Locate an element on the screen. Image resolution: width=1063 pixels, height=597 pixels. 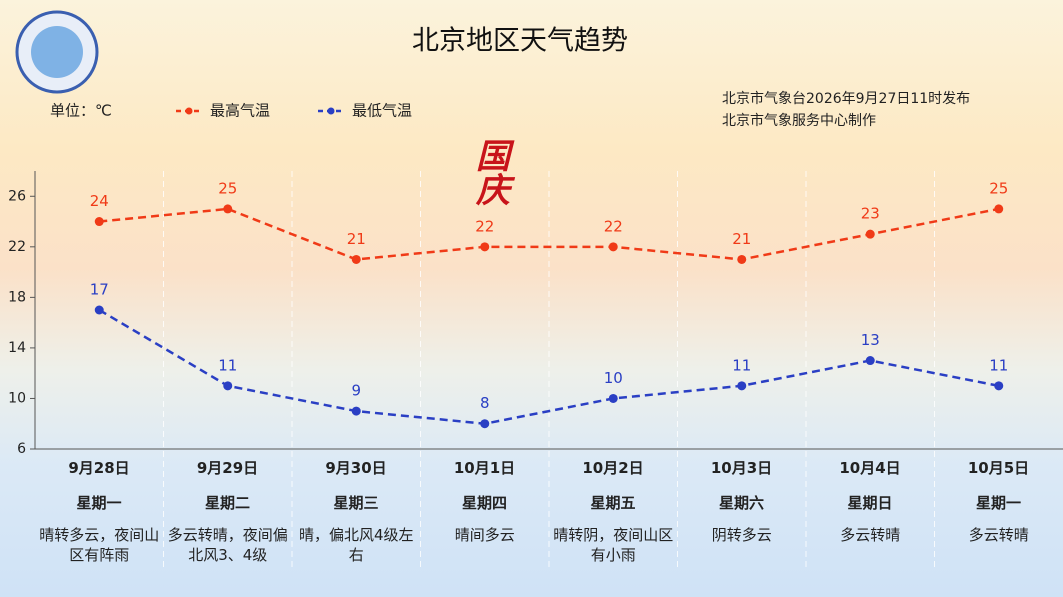
y-tick-label: 6 is located at coordinates (21, 449).